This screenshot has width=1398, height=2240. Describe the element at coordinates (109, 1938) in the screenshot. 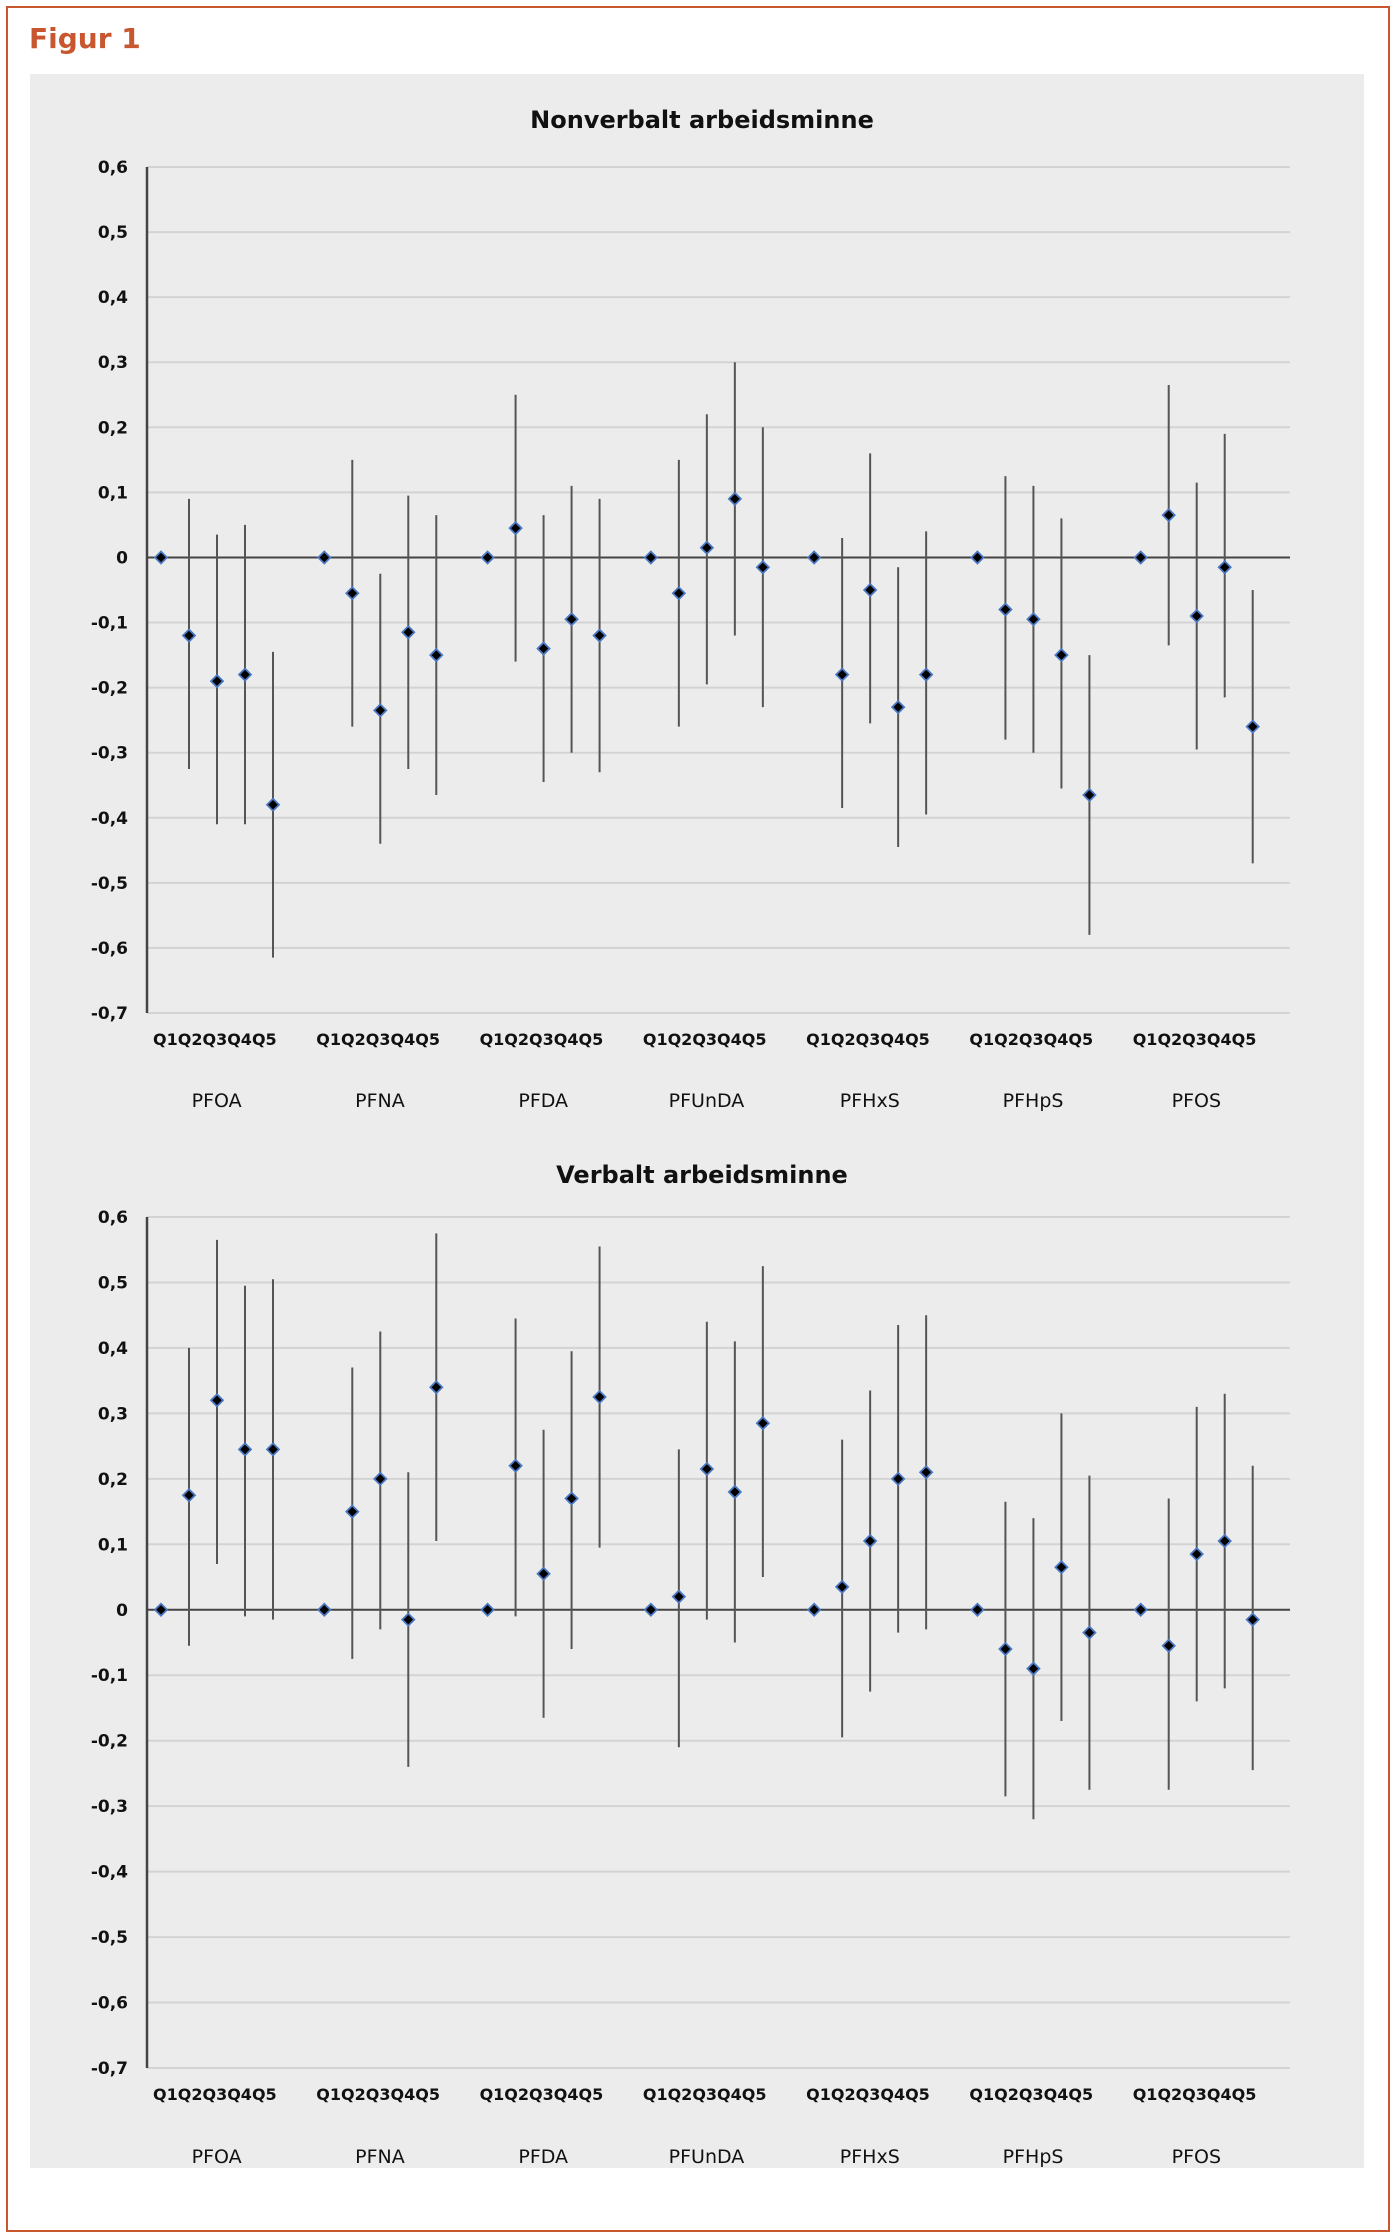

I see `y-tick-label: -0,5` at that location.